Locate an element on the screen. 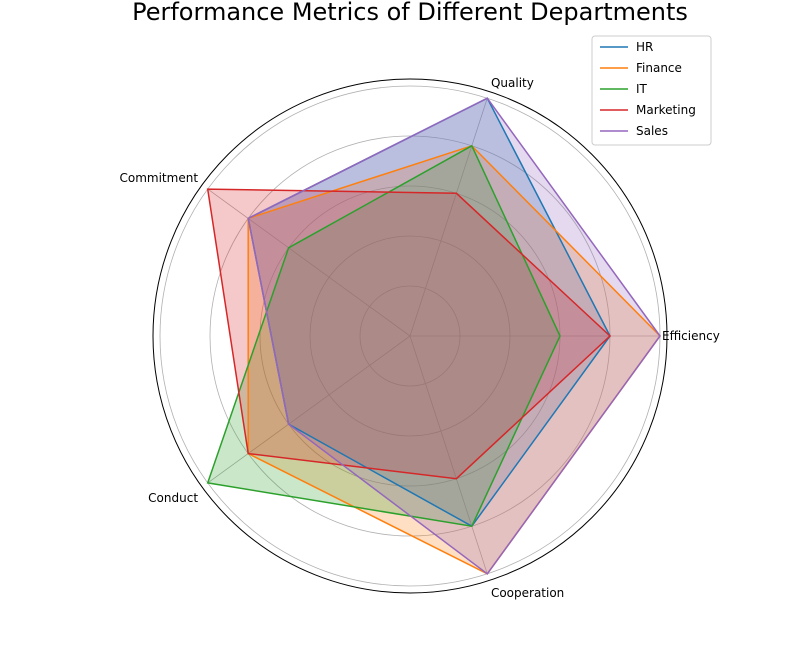 This screenshot has height=666, width=800. axis-label-efficiency: Efficiency is located at coordinates (691, 336).